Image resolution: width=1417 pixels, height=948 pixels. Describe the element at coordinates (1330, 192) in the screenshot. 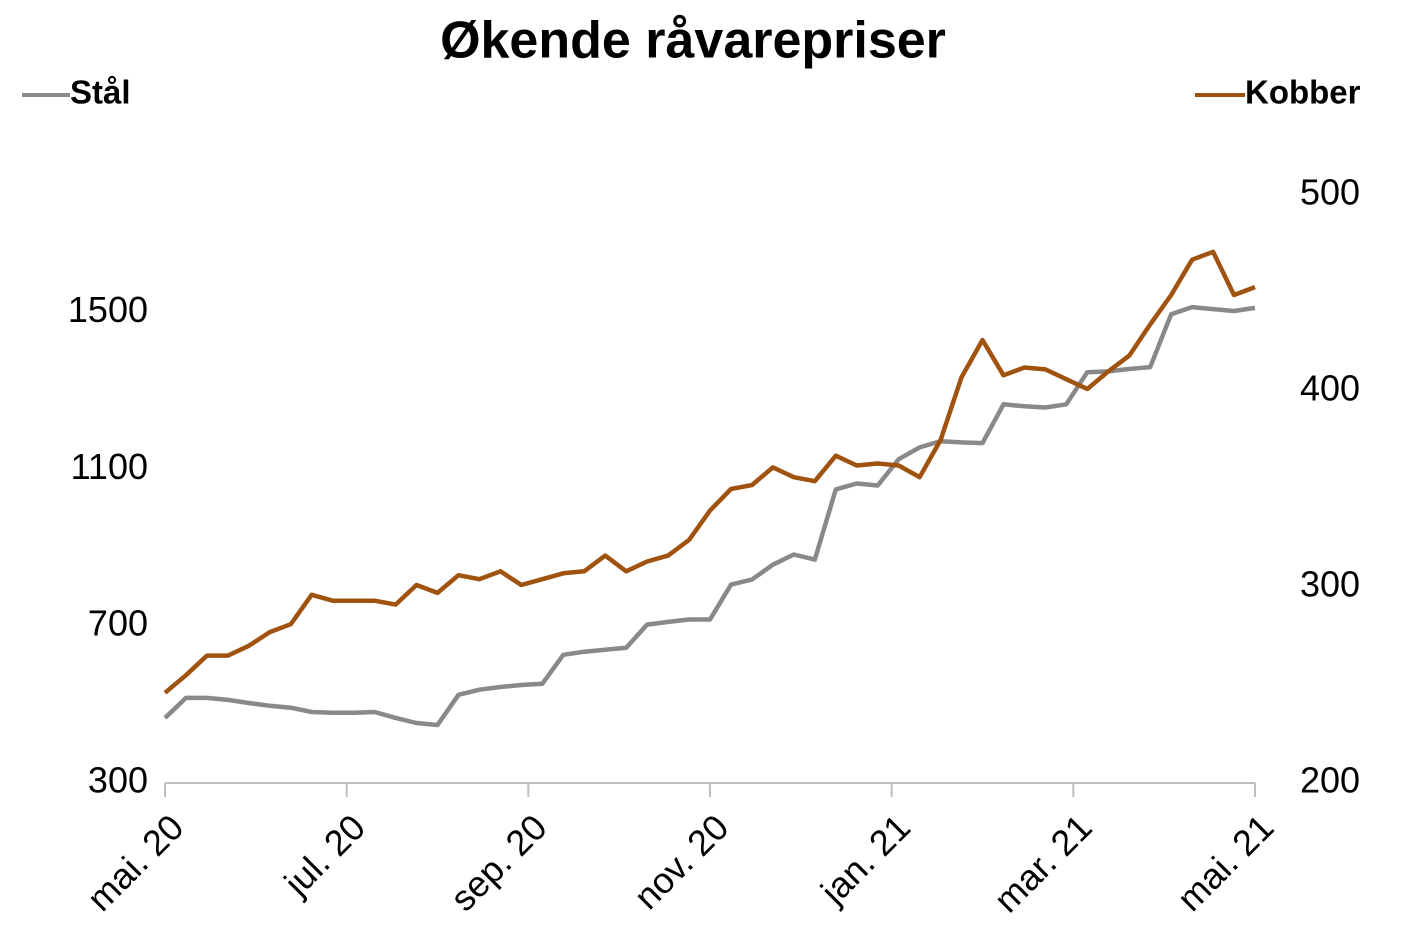

I see `y2-tick-label: 500` at that location.